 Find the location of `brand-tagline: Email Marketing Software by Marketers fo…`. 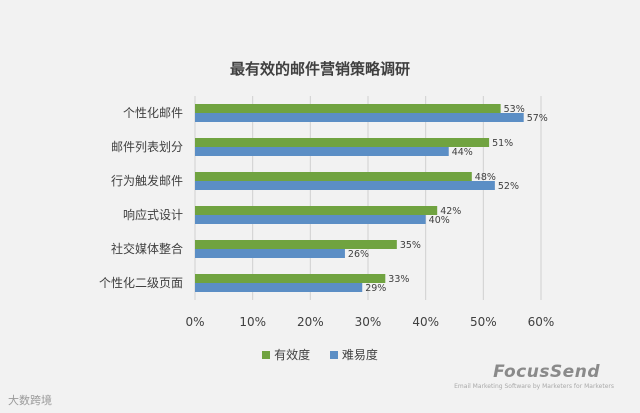

brand-tagline: Email Marketing Software by Marketers fo… is located at coordinates (534, 386).